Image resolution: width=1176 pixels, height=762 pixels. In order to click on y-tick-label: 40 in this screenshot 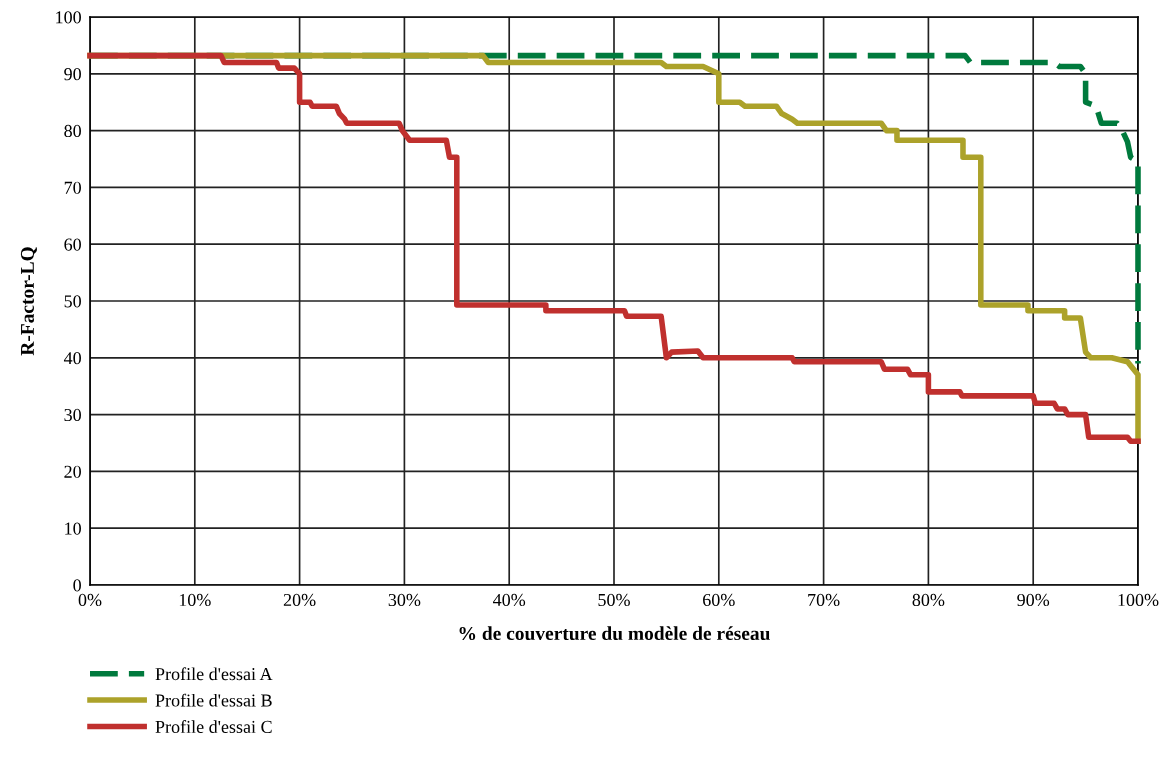, I will do `click(72, 358)`.